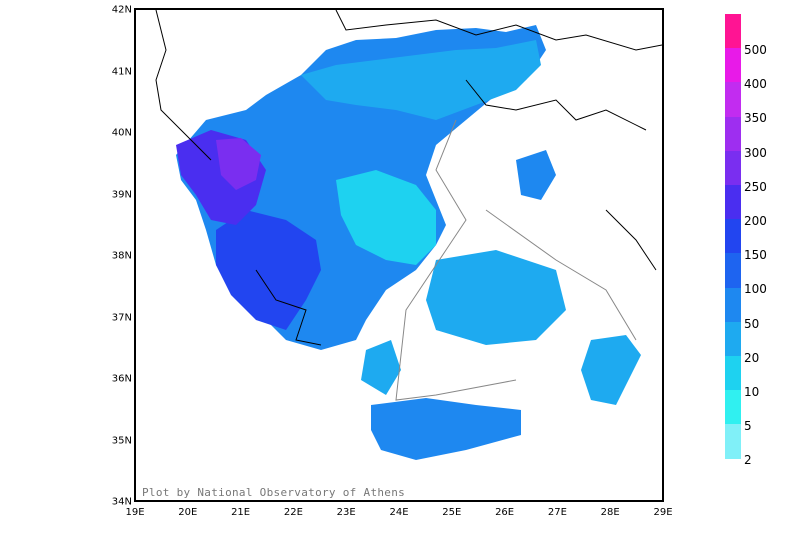 The width and height of the screenshot is (799, 554). What do you see at coordinates (293, 512) in the screenshot?
I see `lon-tick-label: 22E` at bounding box center [293, 512].